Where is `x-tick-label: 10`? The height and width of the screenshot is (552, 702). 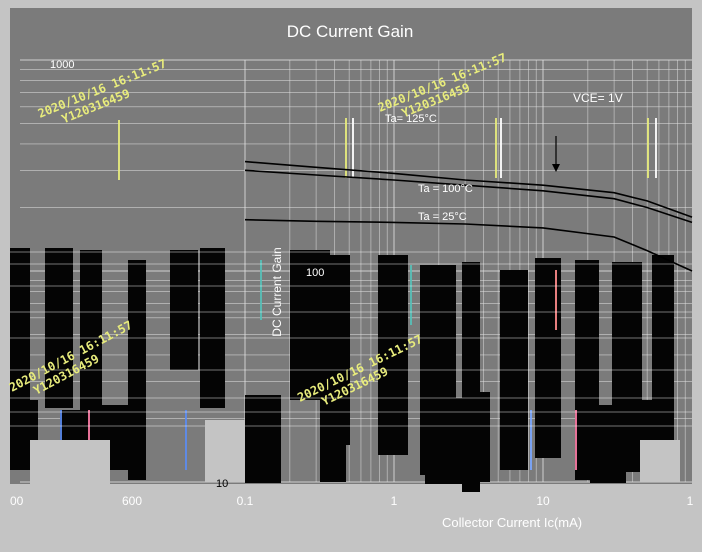 x-tick-label: 10 is located at coordinates (543, 501).